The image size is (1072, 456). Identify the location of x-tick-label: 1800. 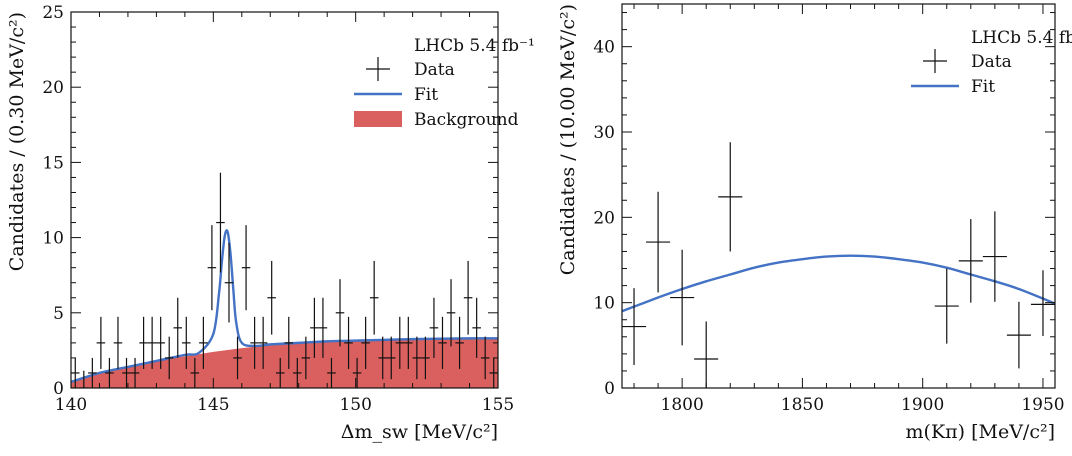
(682, 405).